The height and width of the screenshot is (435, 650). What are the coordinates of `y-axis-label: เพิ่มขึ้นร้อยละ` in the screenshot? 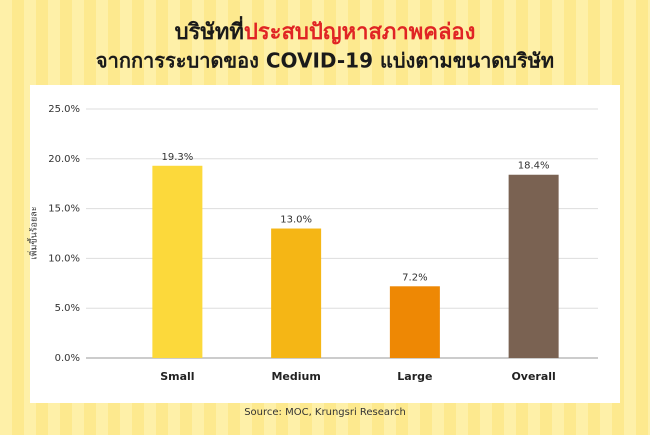 It's located at (33, 232).